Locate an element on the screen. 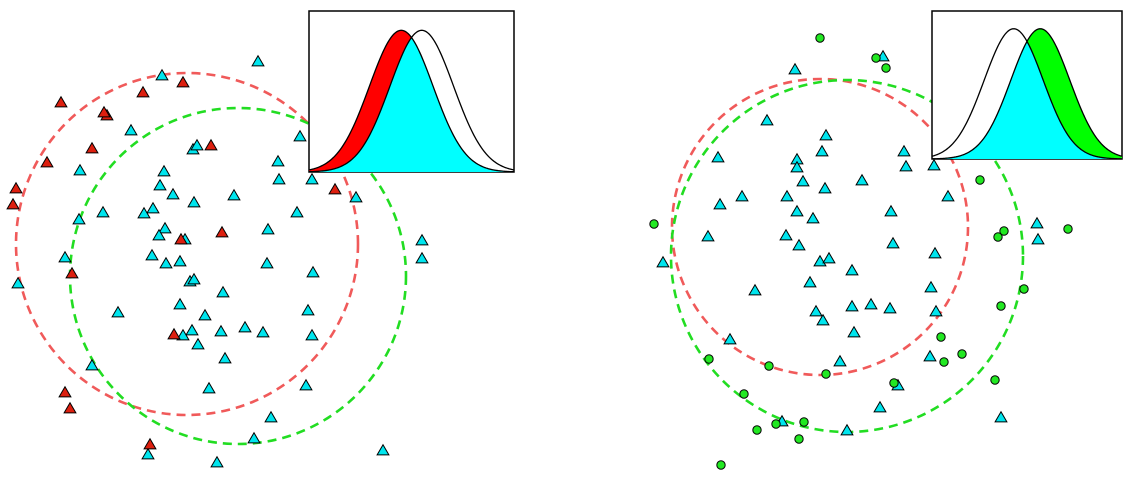 The image size is (1136, 481). curve-b is located at coordinates (411, 101).